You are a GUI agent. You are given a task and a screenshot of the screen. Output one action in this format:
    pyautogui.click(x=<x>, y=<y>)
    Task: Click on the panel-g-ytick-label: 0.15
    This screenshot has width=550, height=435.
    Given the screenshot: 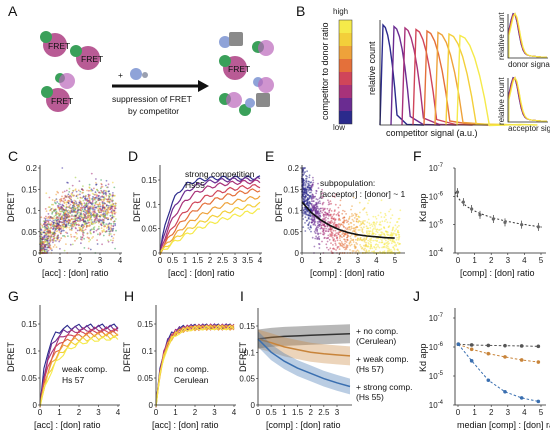 What is the action you would take?
    pyautogui.click(x=29, y=324)
    